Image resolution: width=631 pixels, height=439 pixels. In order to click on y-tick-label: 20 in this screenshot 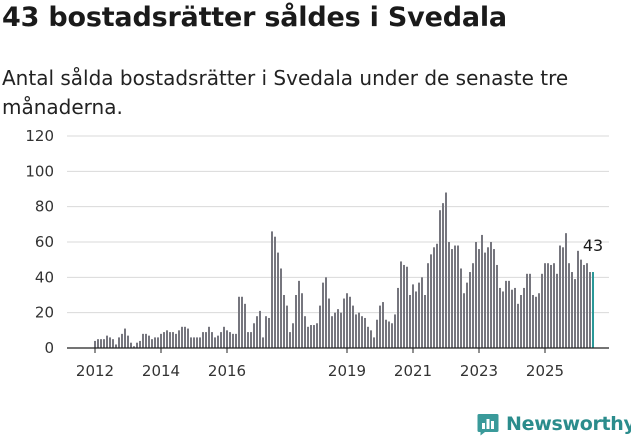, I will do `click(44, 313)`.